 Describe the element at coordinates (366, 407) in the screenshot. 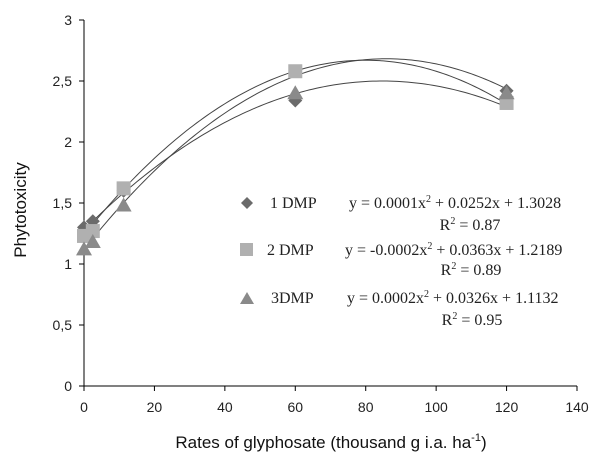

I see `x-tick-label: 80` at that location.